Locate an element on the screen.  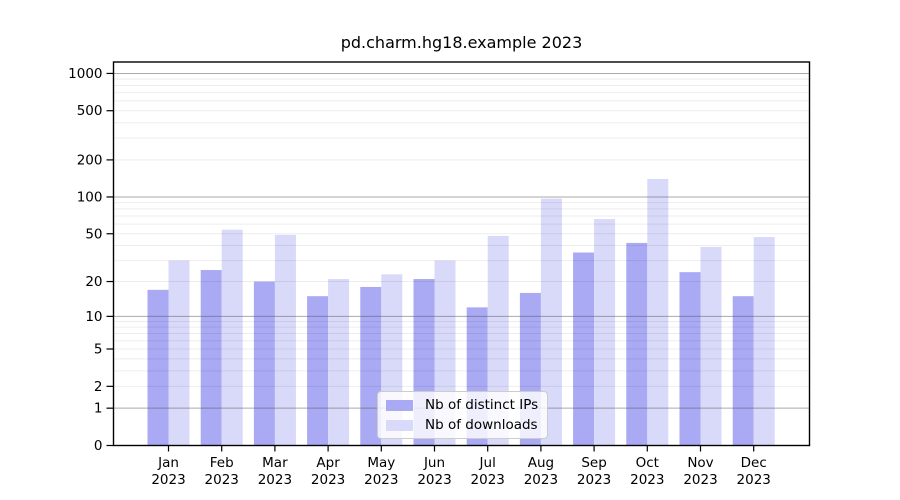
bar-distinct-ips-feb is located at coordinates (211, 358).